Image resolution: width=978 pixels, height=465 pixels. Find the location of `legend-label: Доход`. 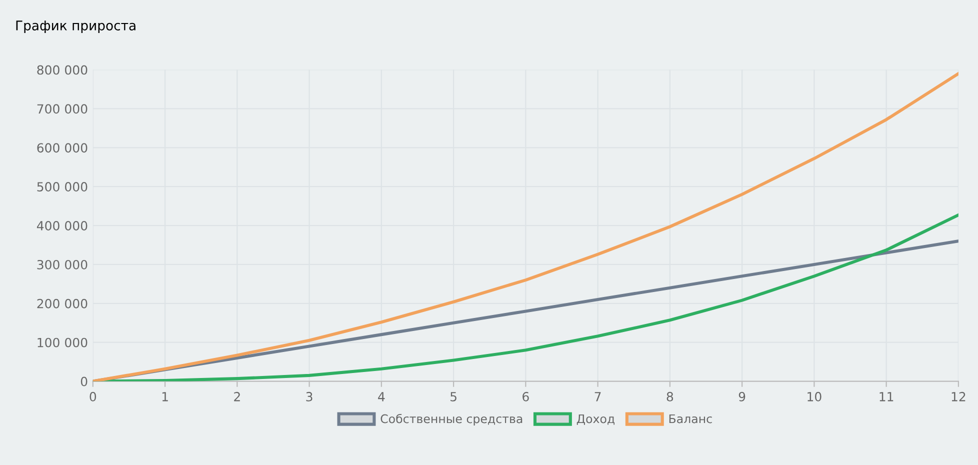

legend-label: Доход is located at coordinates (595, 419).